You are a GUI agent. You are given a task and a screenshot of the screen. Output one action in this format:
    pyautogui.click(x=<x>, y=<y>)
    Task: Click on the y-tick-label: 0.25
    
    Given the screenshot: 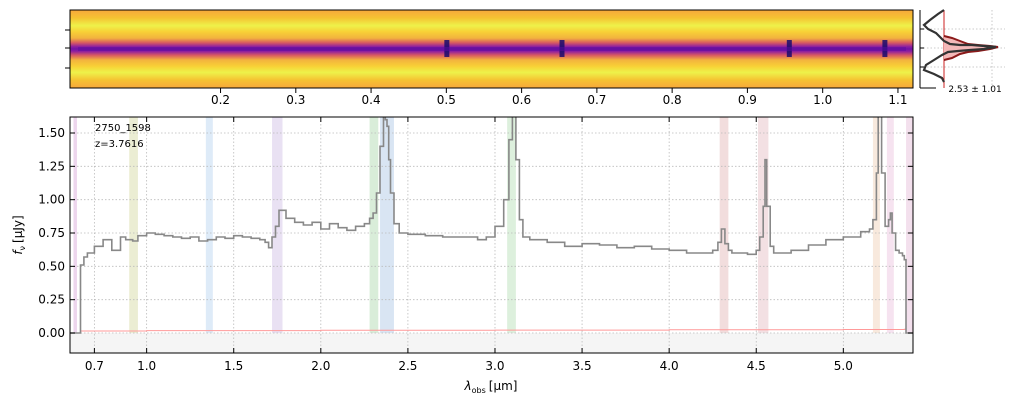 What is the action you would take?
    pyautogui.click(x=51, y=300)
    